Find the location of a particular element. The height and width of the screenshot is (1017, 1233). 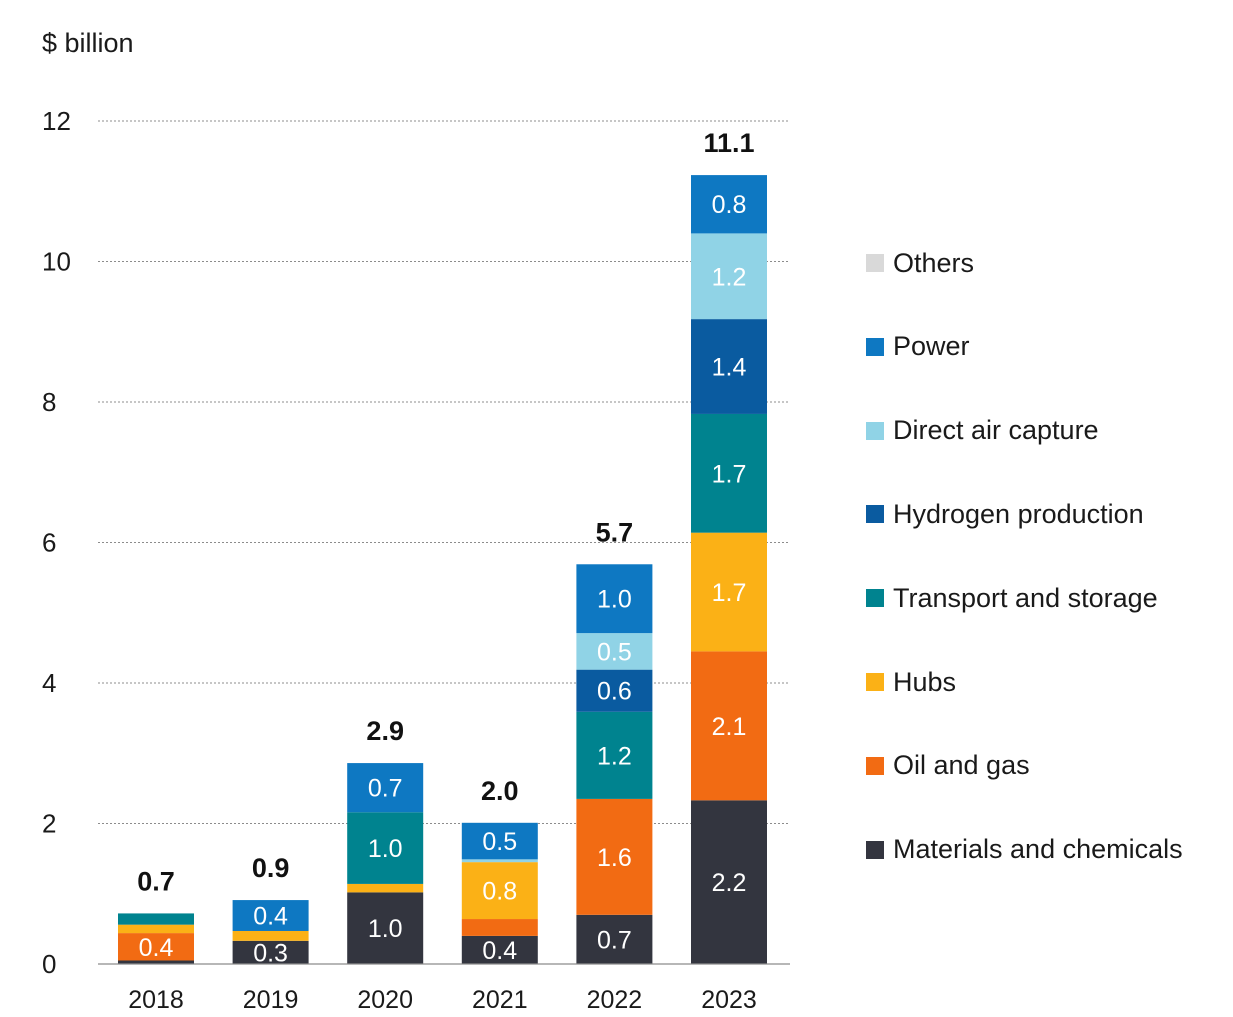

y-tick-label: 12 is located at coordinates (56, 121).